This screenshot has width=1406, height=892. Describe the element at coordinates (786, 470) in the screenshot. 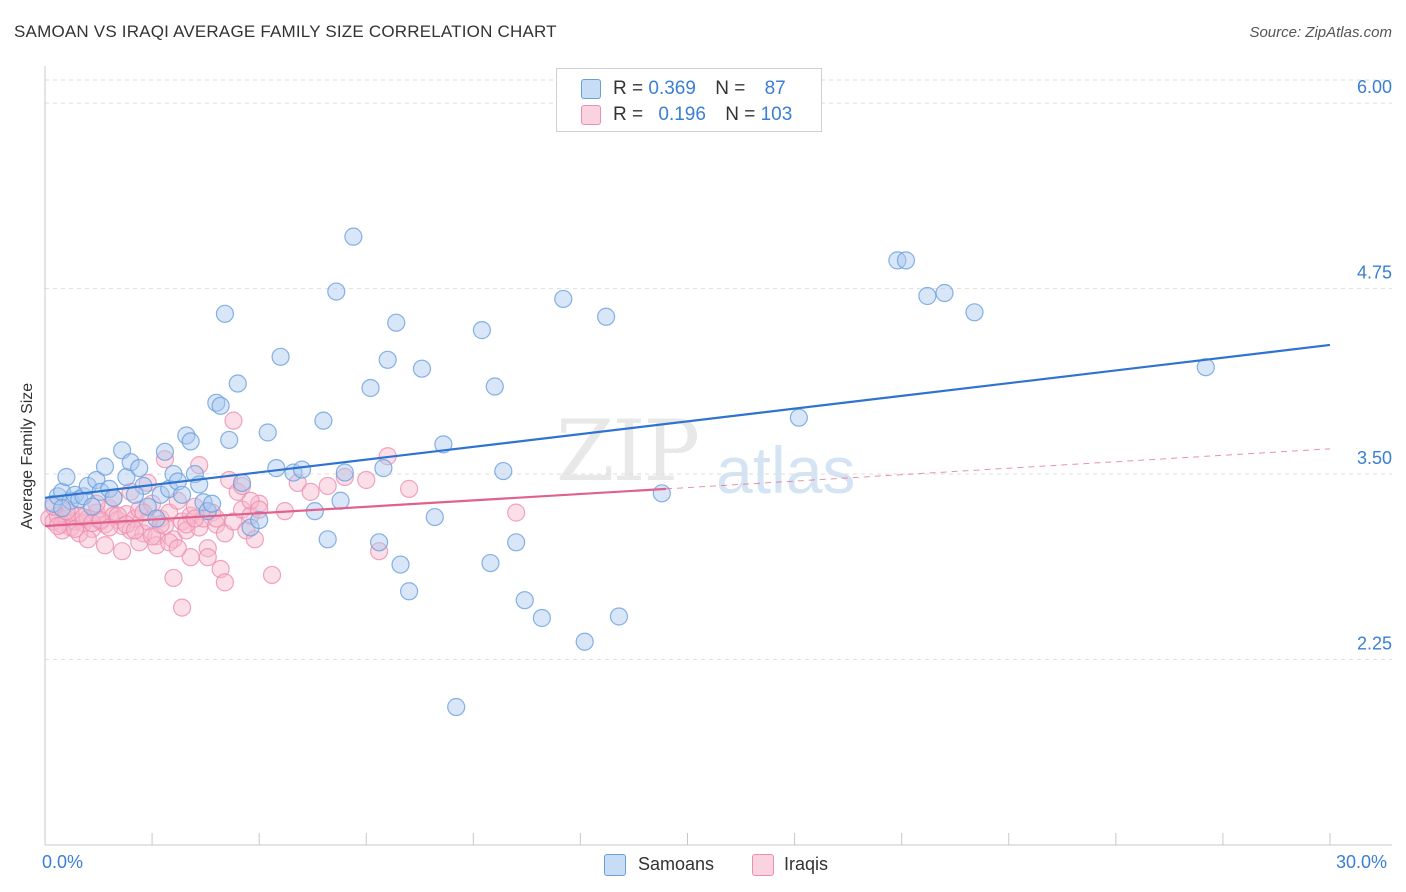

I see `watermark-atlas: atlas` at that location.